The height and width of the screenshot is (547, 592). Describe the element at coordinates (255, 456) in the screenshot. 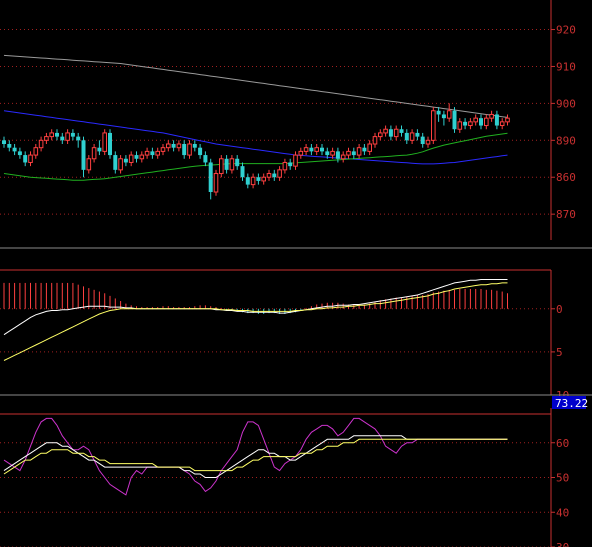

I see `oscillator-line` at that location.